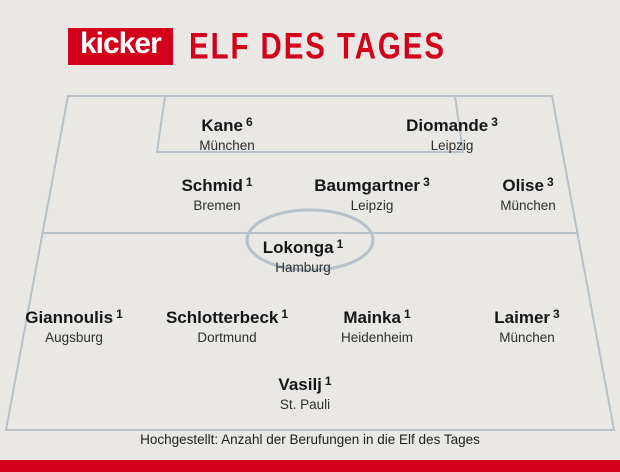 Image resolution: width=620 pixels, height=472 pixels. I want to click on page-title: ELF DES TAGES, so click(317, 46).